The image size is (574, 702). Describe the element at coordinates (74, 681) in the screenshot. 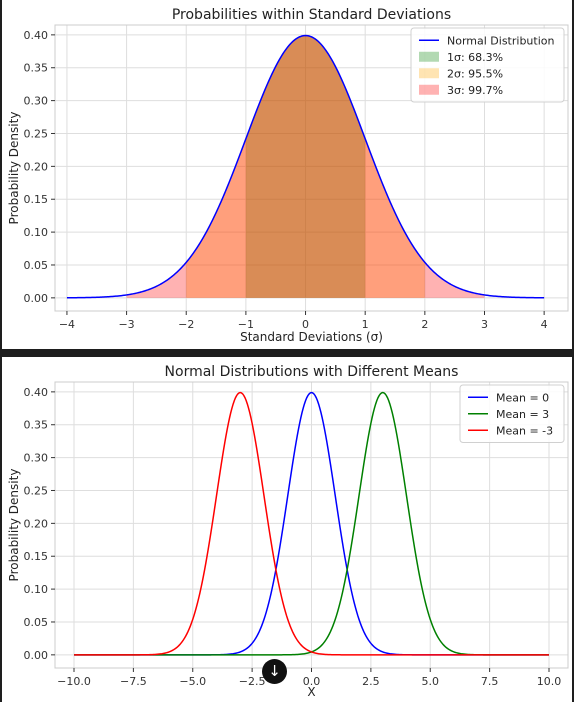

I see `x-tick-label-0: −10.0` at that location.